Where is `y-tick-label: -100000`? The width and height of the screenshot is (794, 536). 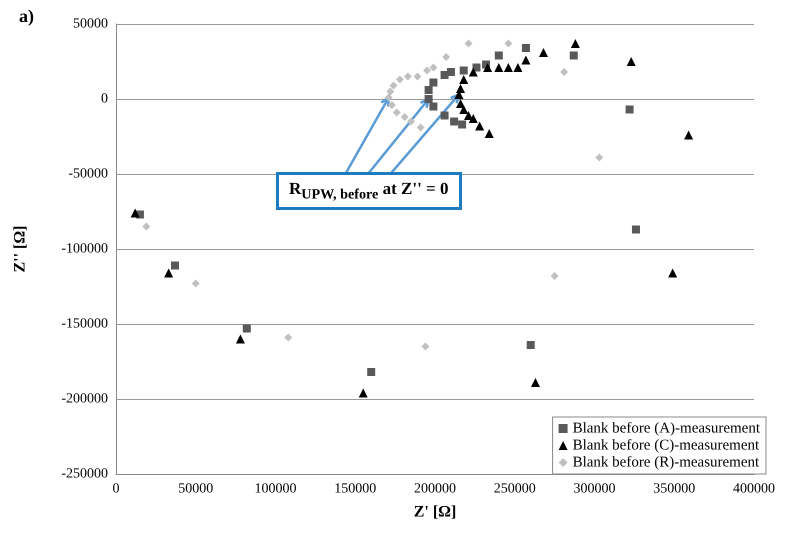
y-tick-label: -100000 is located at coordinates (84, 249).